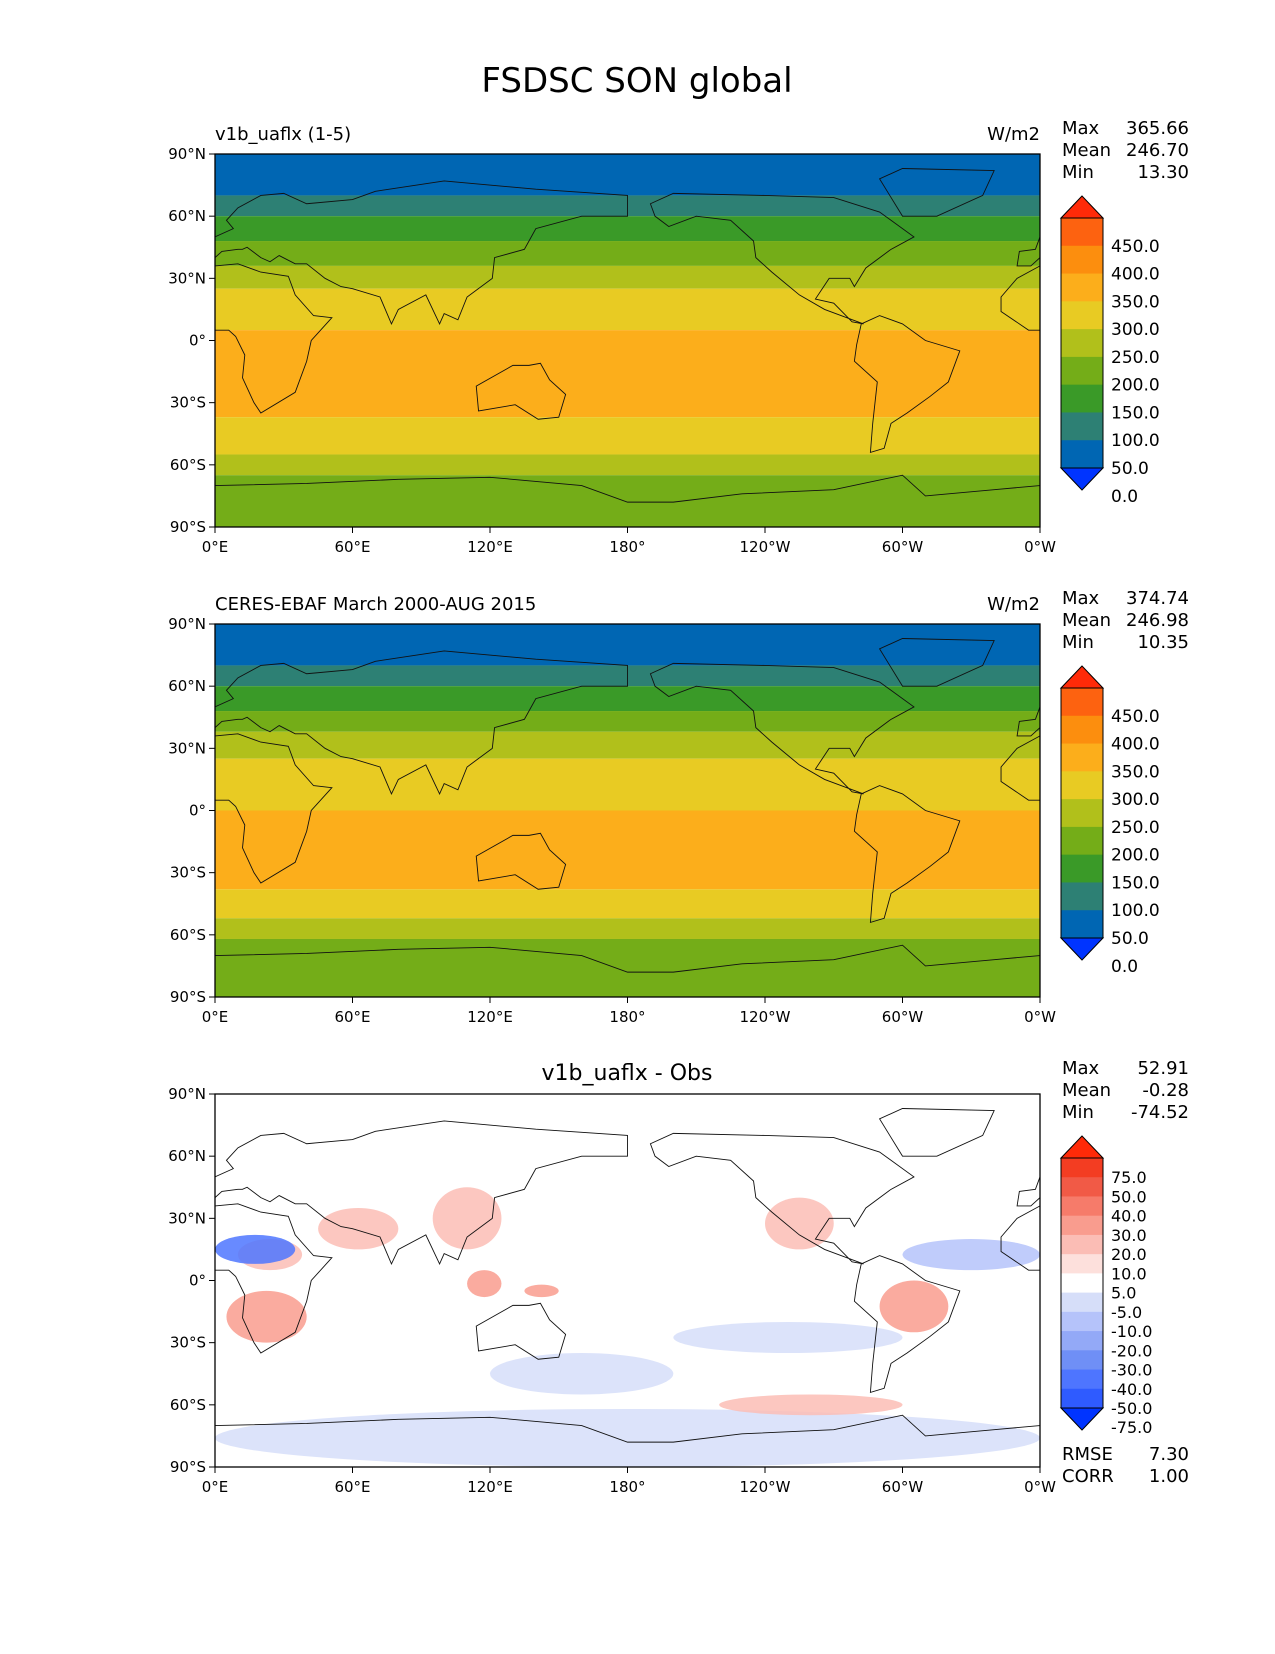  Describe the element at coordinates (1013, 134) in the screenshot. I see `panel-1-units: W/m2` at that location.